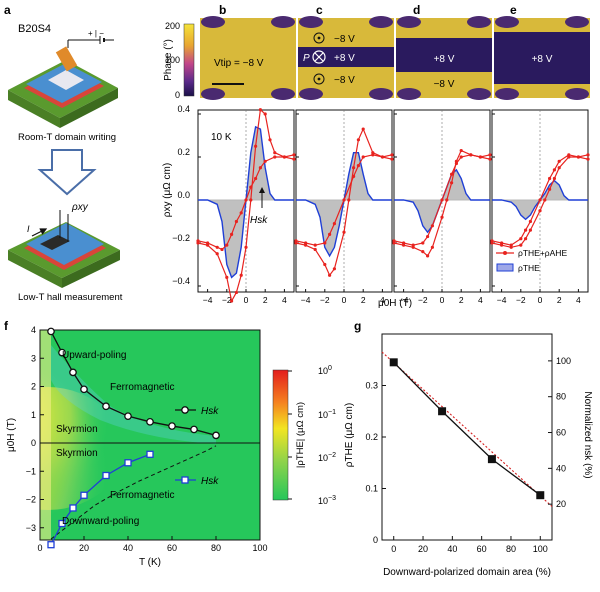 The image size is (600, 592). I want to click on hall-xtick-e-4: 4, so click(578, 300).